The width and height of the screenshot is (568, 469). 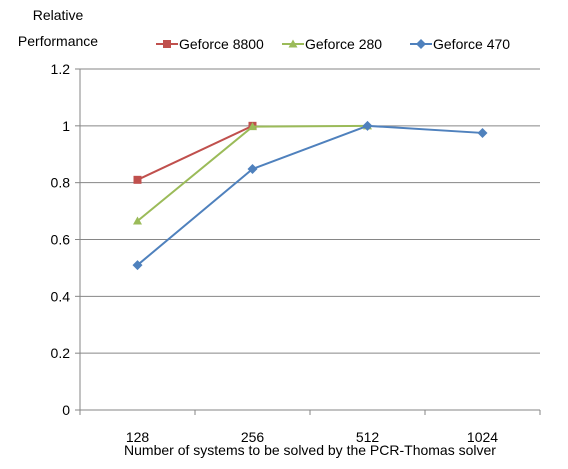 What do you see at coordinates (221, 44) in the screenshot?
I see `legend-label: Geforce 8800` at bounding box center [221, 44].